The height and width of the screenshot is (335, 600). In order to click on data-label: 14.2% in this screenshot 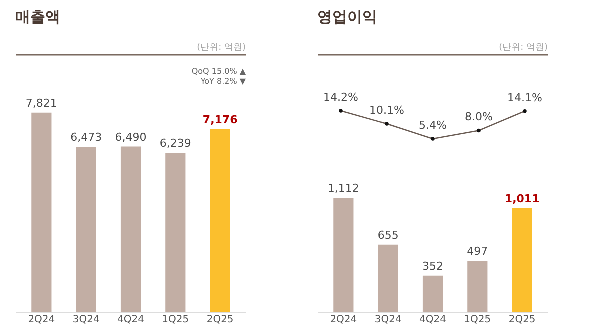, I will do `click(341, 97)`.